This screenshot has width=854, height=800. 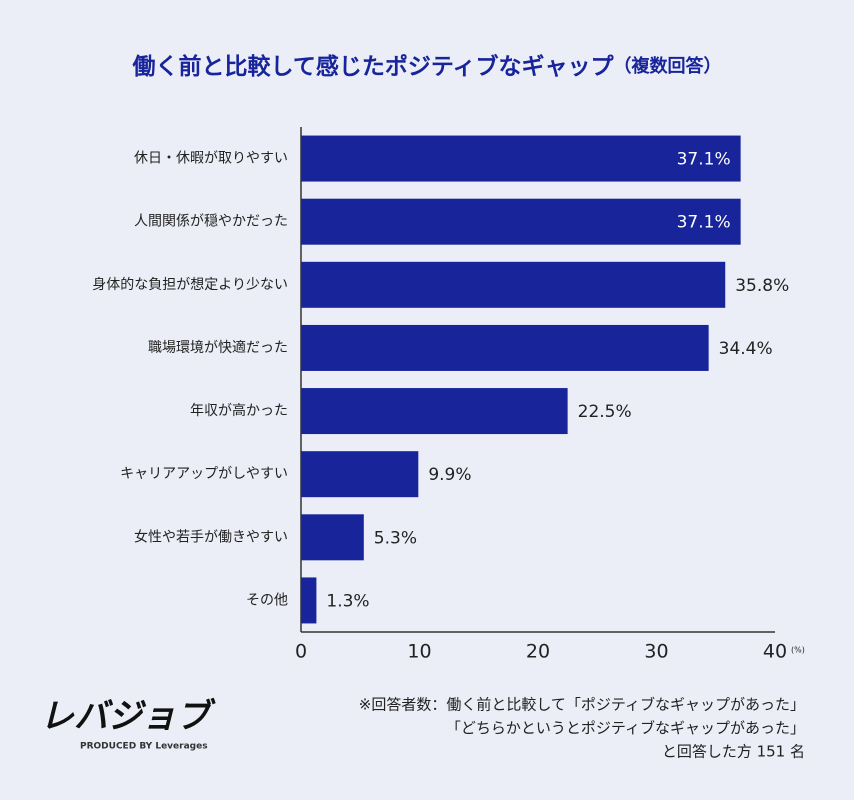 I want to click on x-unit: (%), so click(x=798, y=650).